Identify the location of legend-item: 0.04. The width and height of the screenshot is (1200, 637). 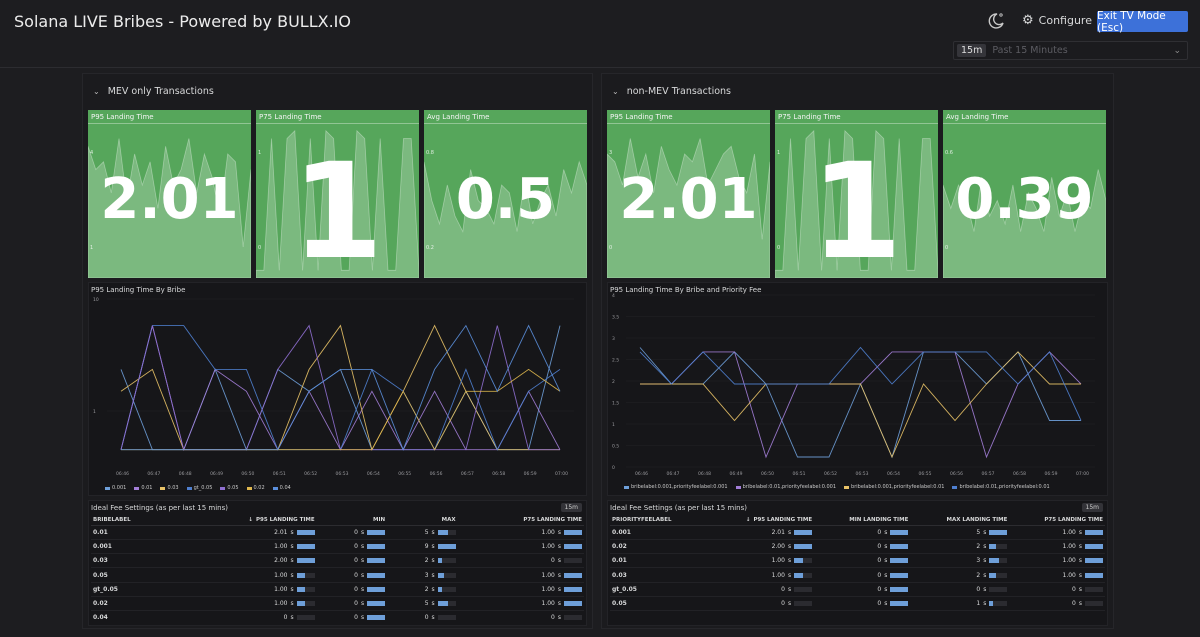
(281, 488).